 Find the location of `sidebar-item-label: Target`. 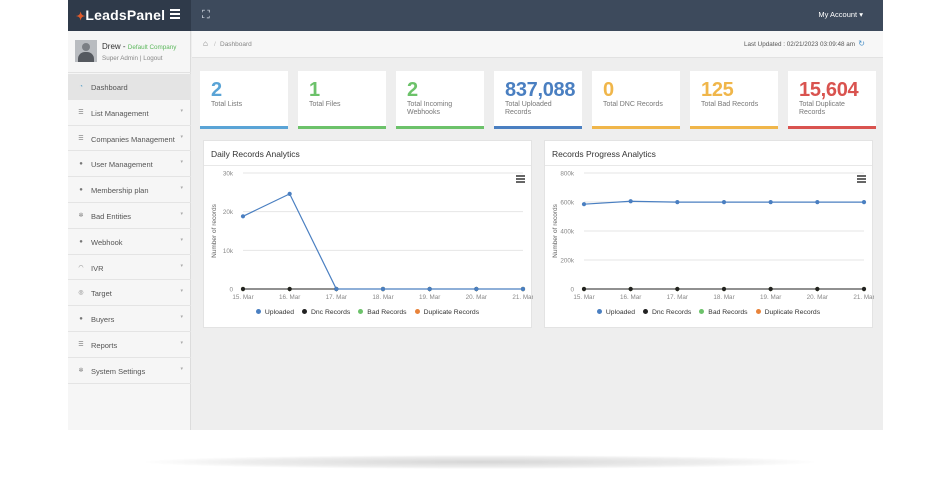

sidebar-item-label: Target is located at coordinates (101, 294).